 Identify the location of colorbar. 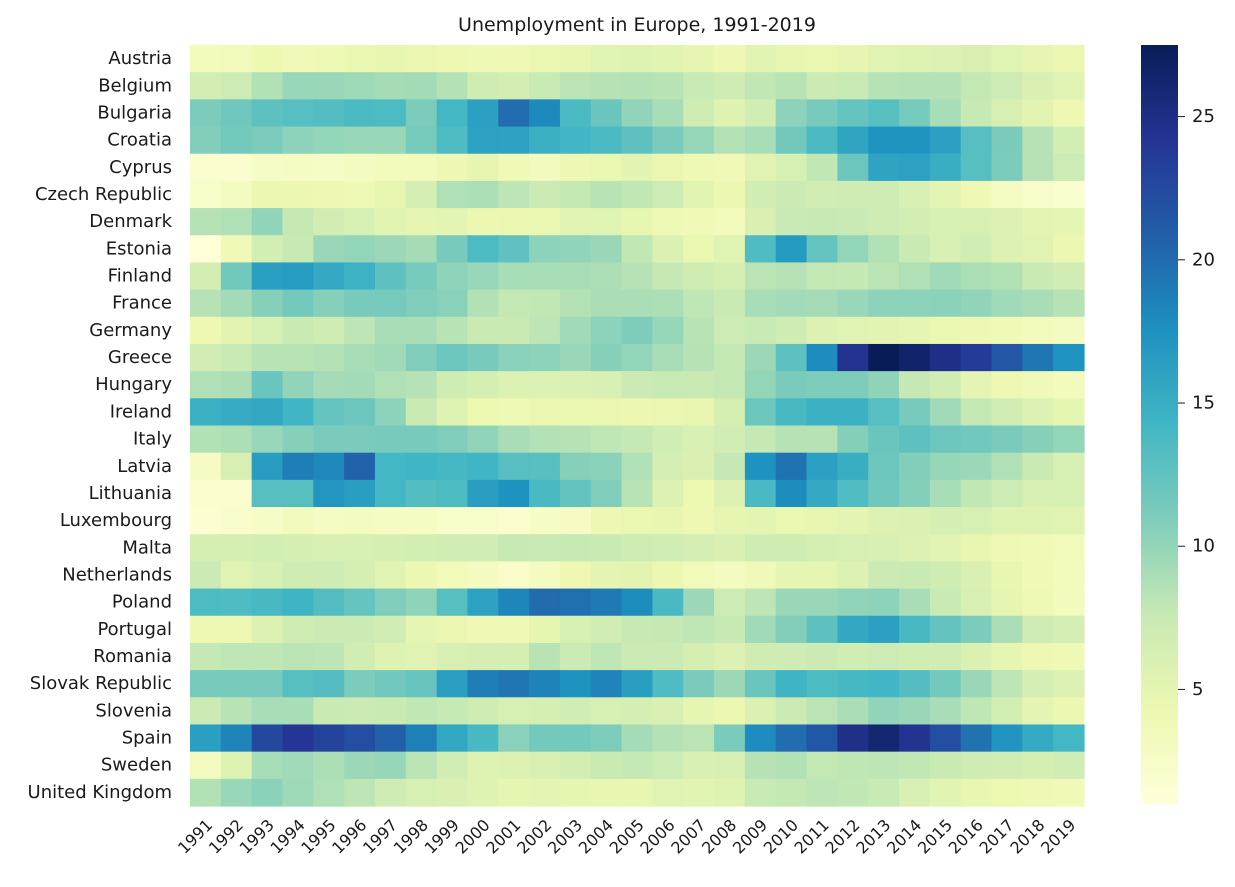
(1159, 424).